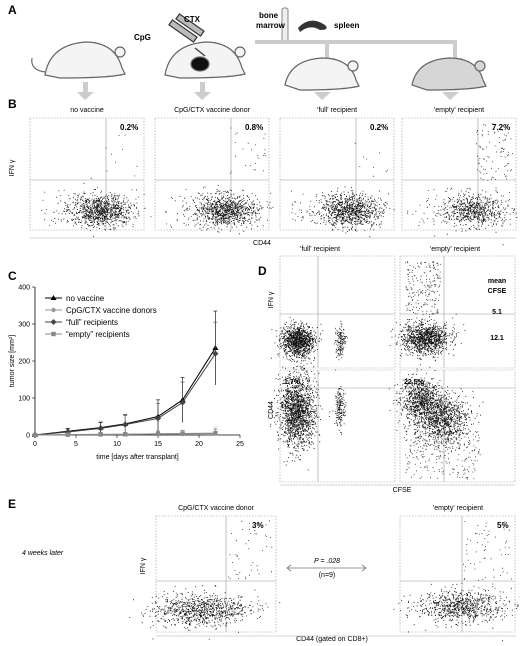 The image size is (520, 646). Describe the element at coordinates (443, 455) in the screenshot. I see `d-flow-scatter` at that location.